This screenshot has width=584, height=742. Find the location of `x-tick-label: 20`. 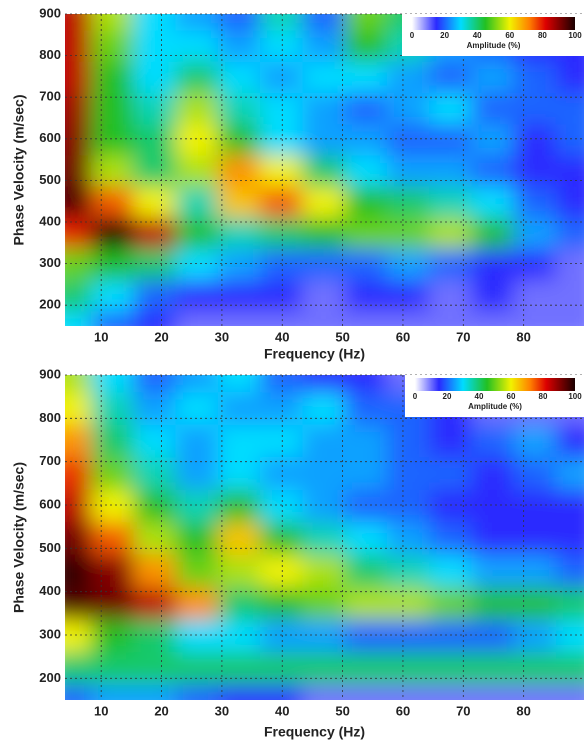

x-tick-label: 20 is located at coordinates (161, 336).